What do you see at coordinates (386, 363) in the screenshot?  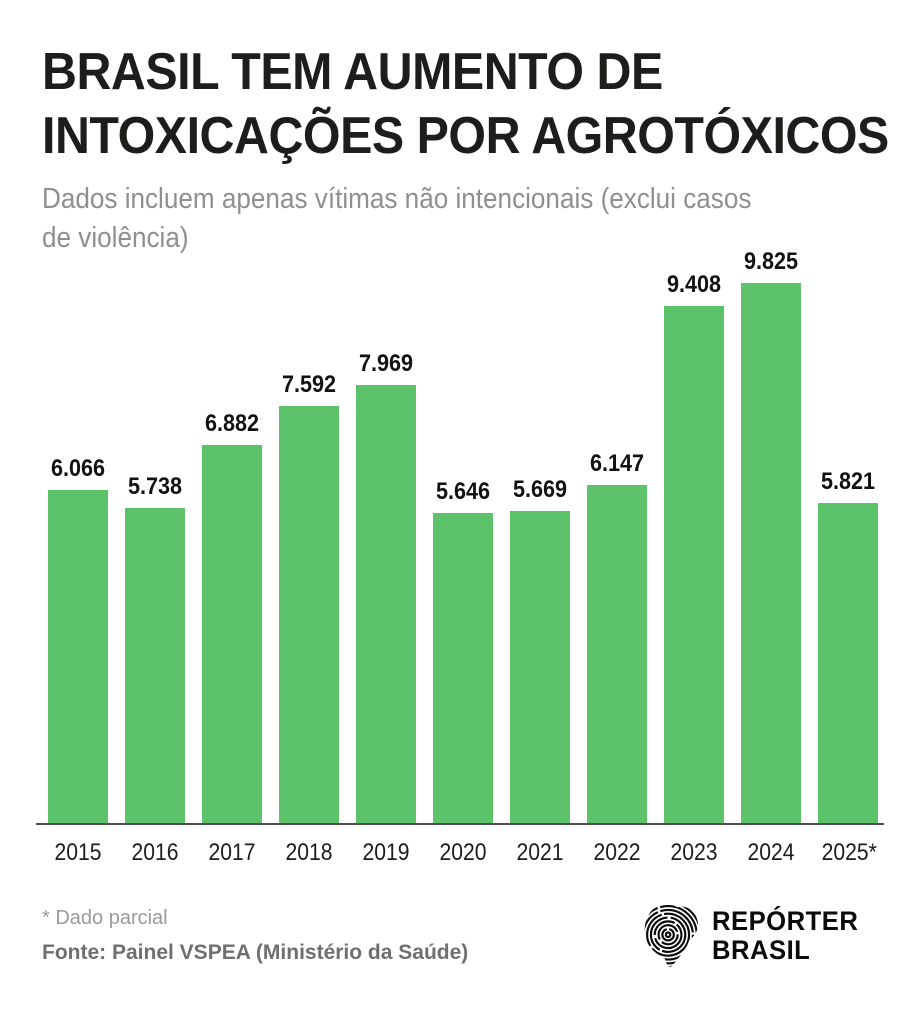 I see `bar-value-label: 7.969` at bounding box center [386, 363].